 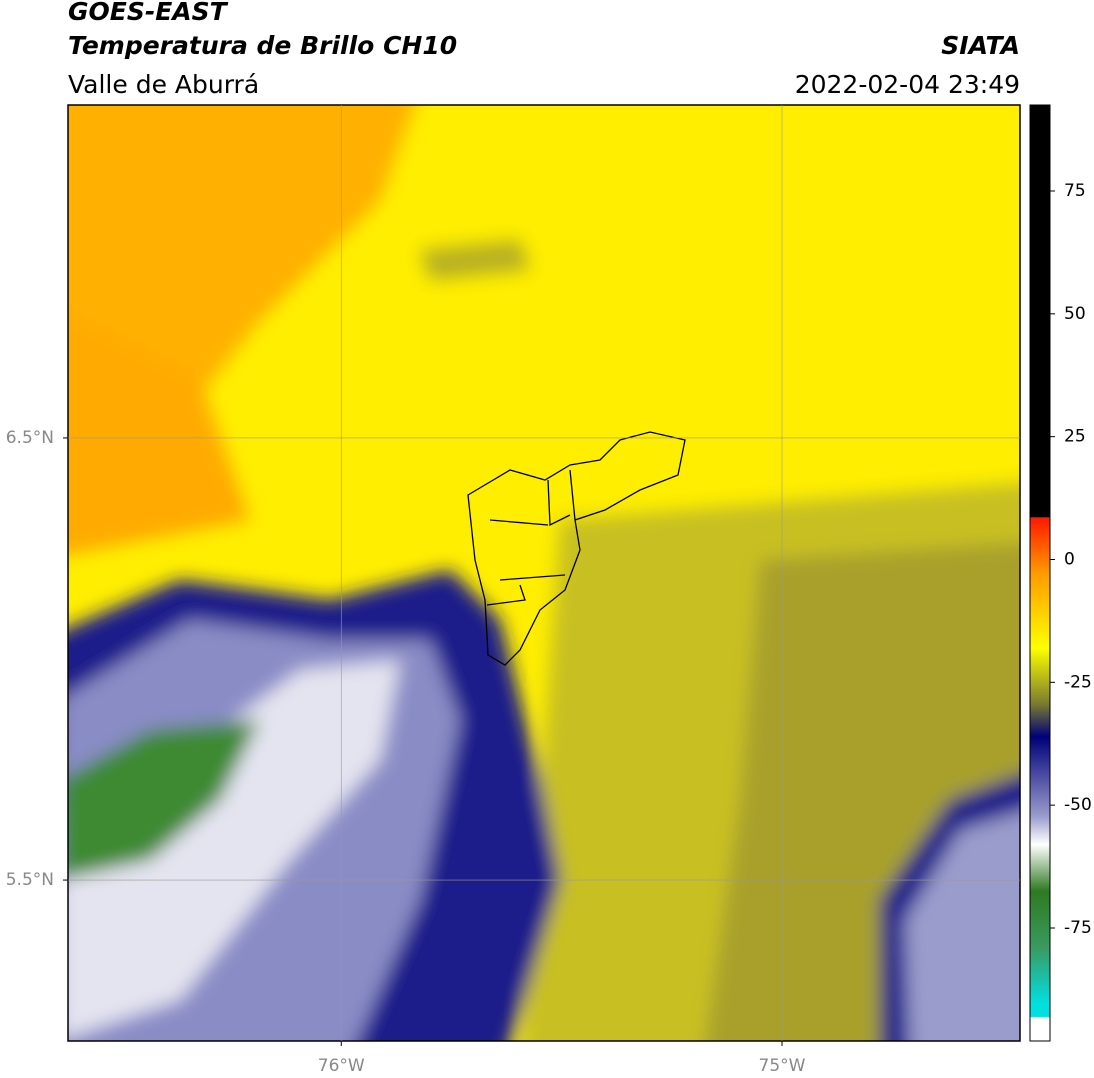 I want to click on y-tick-label: 5.5°N, so click(x=30, y=880).